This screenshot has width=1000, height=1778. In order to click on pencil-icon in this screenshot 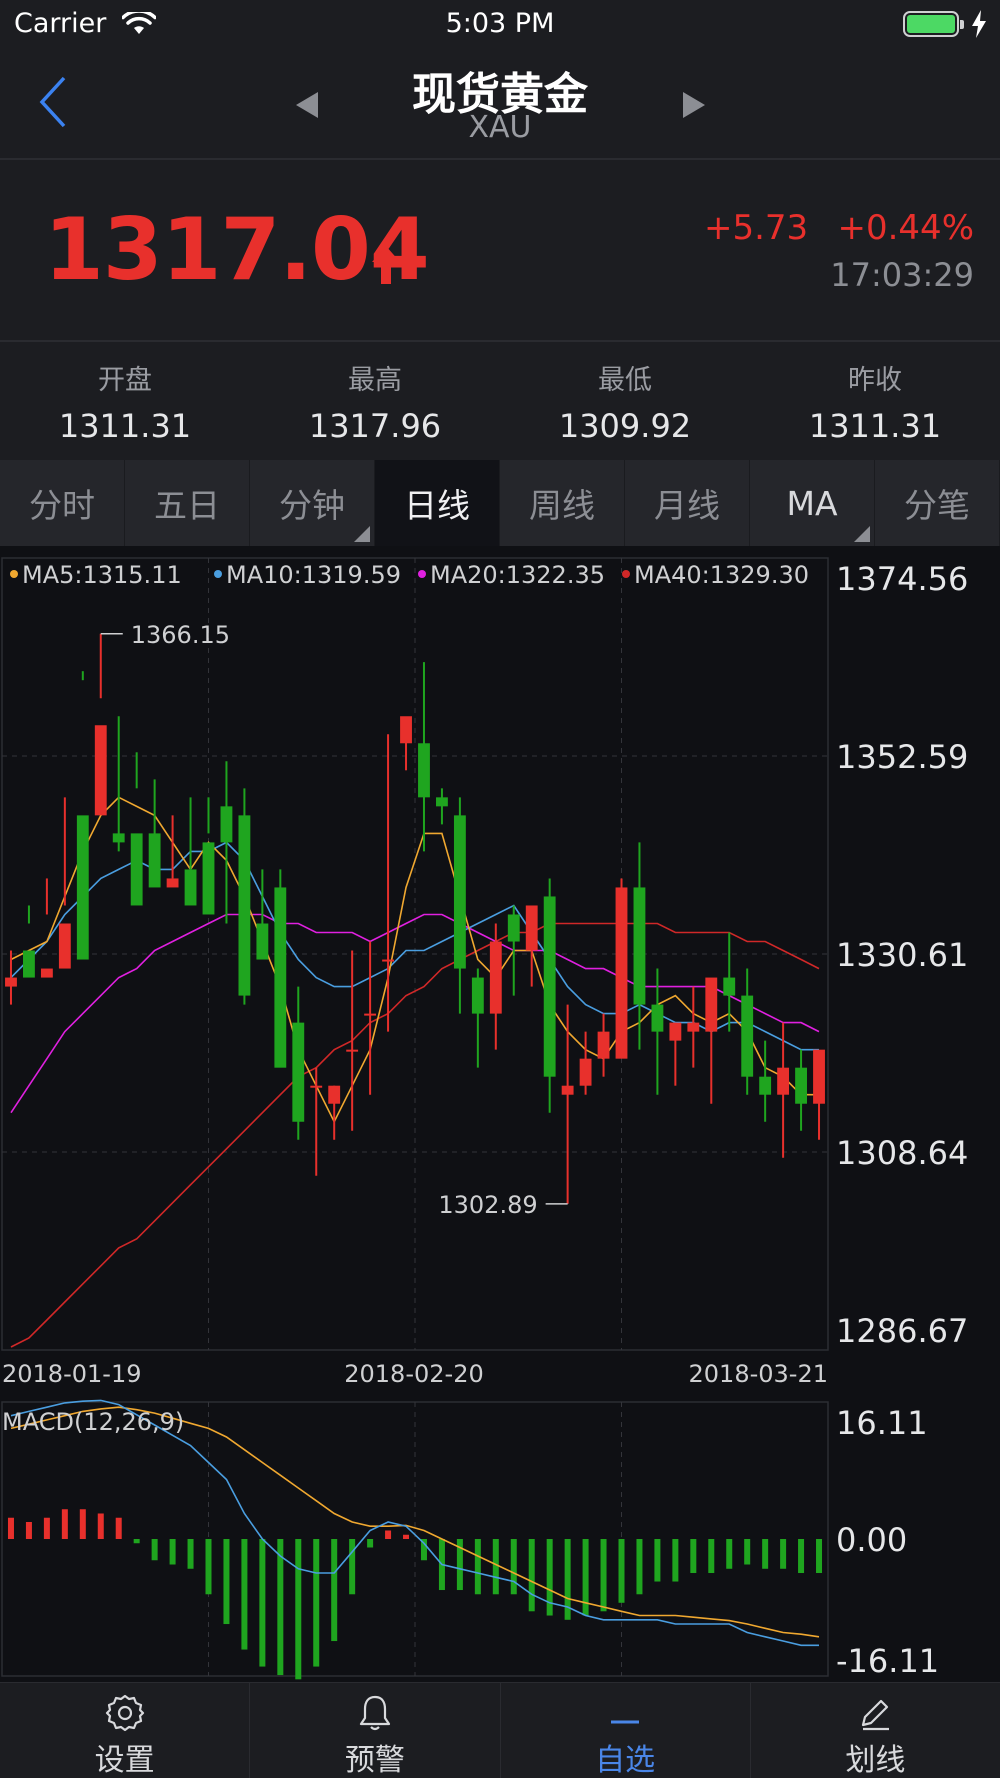, I will do `click(876, 1715)`.